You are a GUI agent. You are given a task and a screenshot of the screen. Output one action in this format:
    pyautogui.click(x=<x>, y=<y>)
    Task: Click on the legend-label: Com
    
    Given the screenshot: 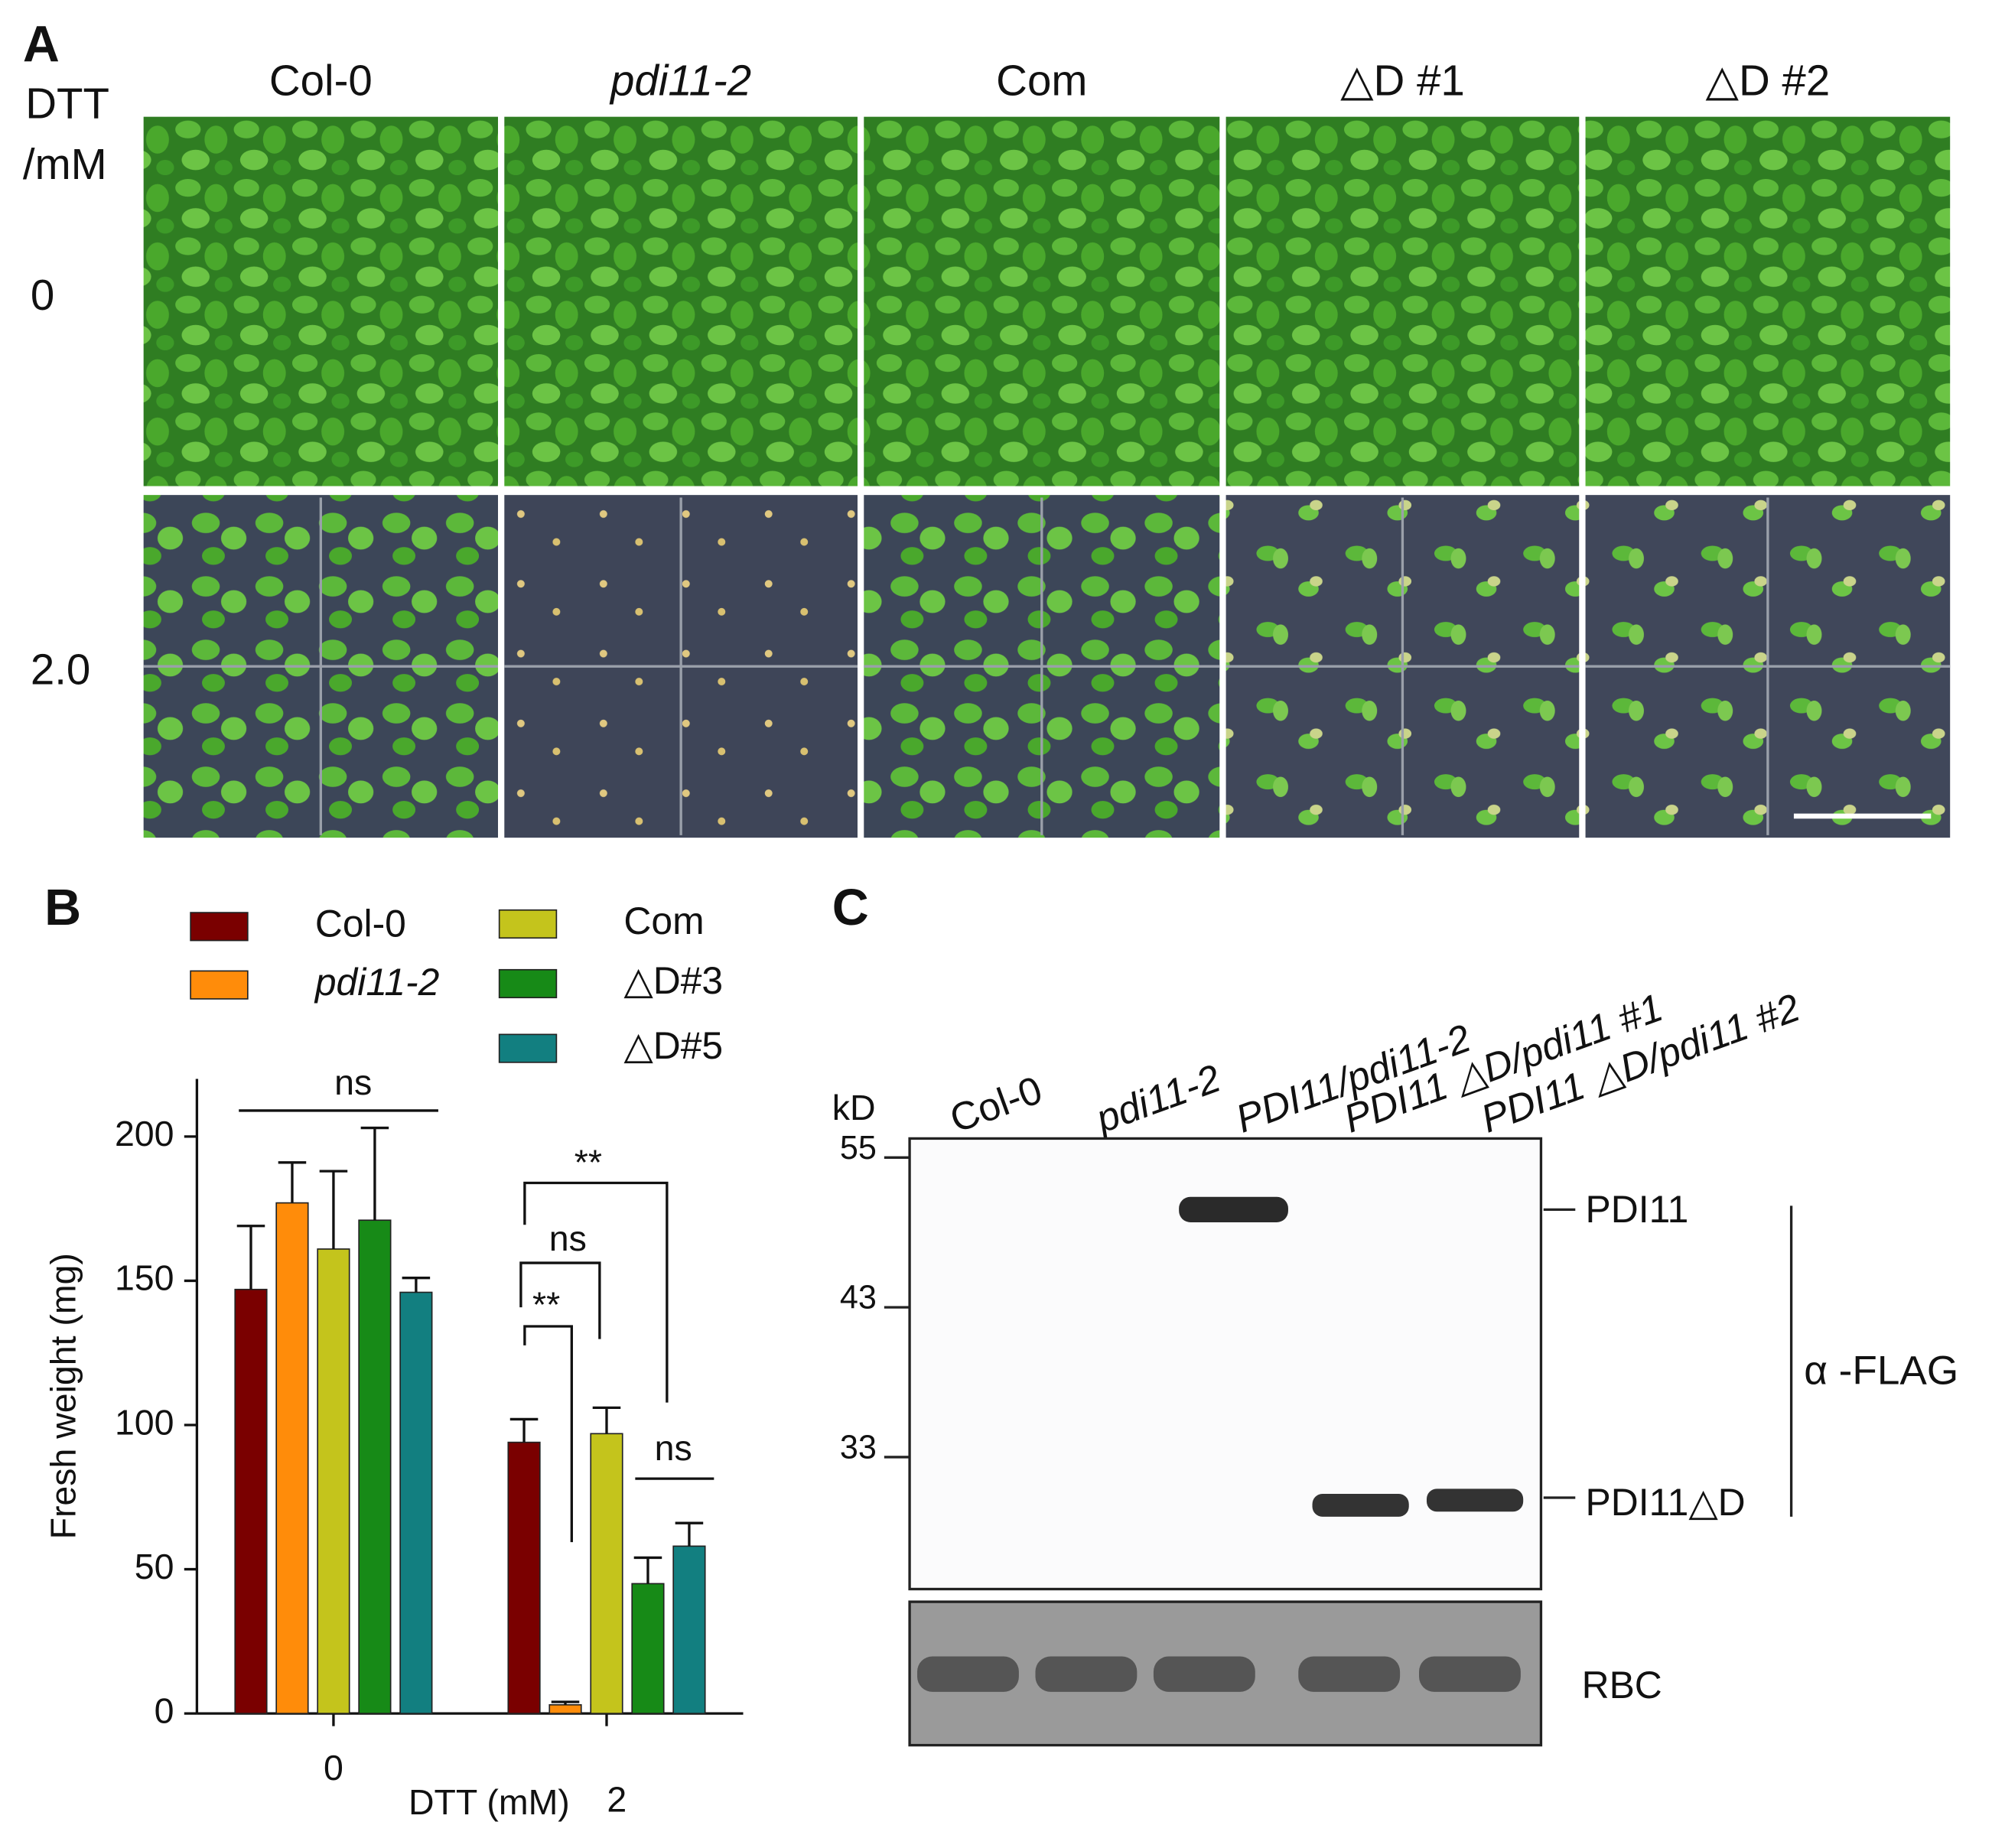 What is the action you would take?
    pyautogui.click(x=663, y=921)
    